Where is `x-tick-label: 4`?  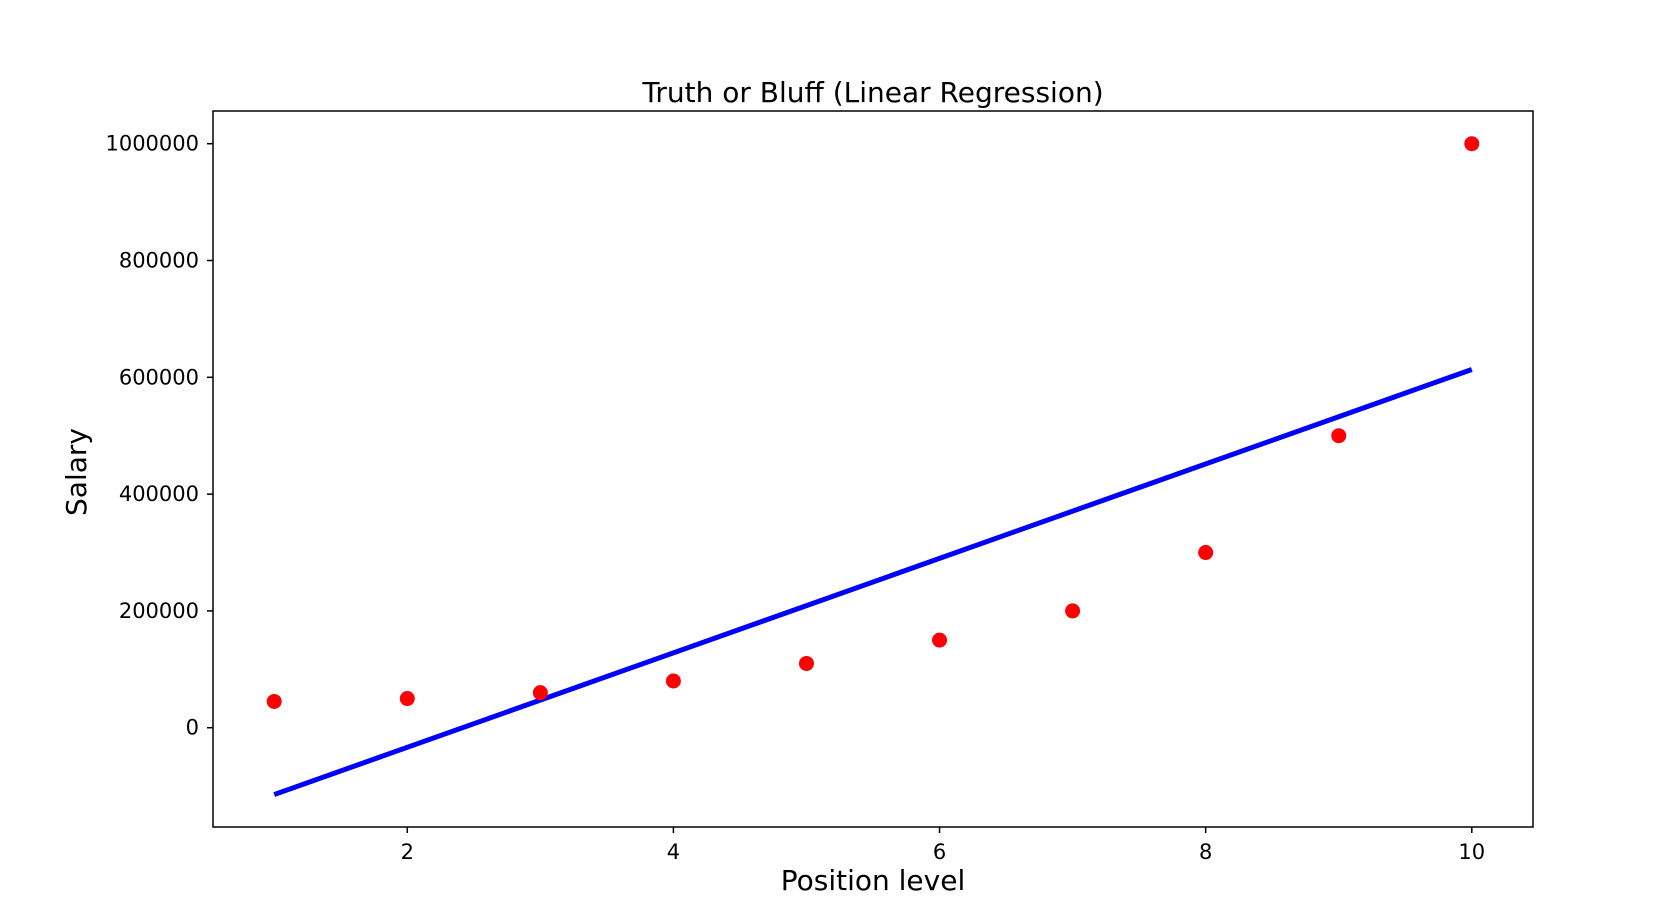 x-tick-label: 4 is located at coordinates (673, 852).